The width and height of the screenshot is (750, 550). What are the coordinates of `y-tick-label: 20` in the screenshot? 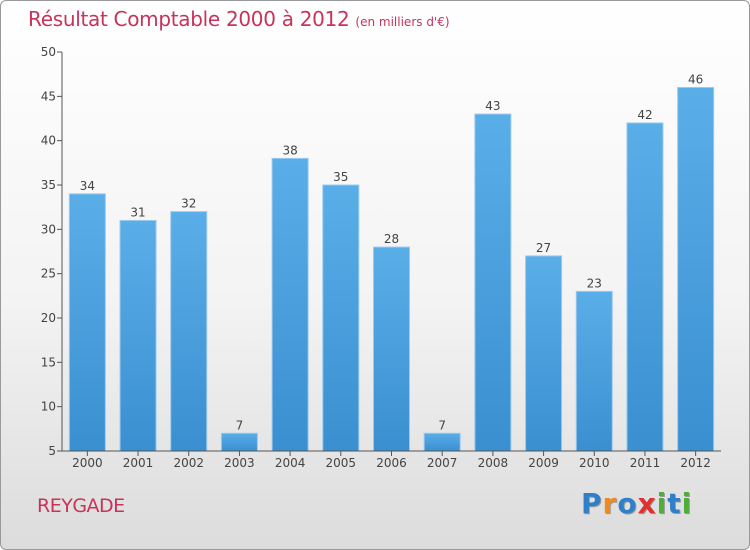 It's located at (48, 318).